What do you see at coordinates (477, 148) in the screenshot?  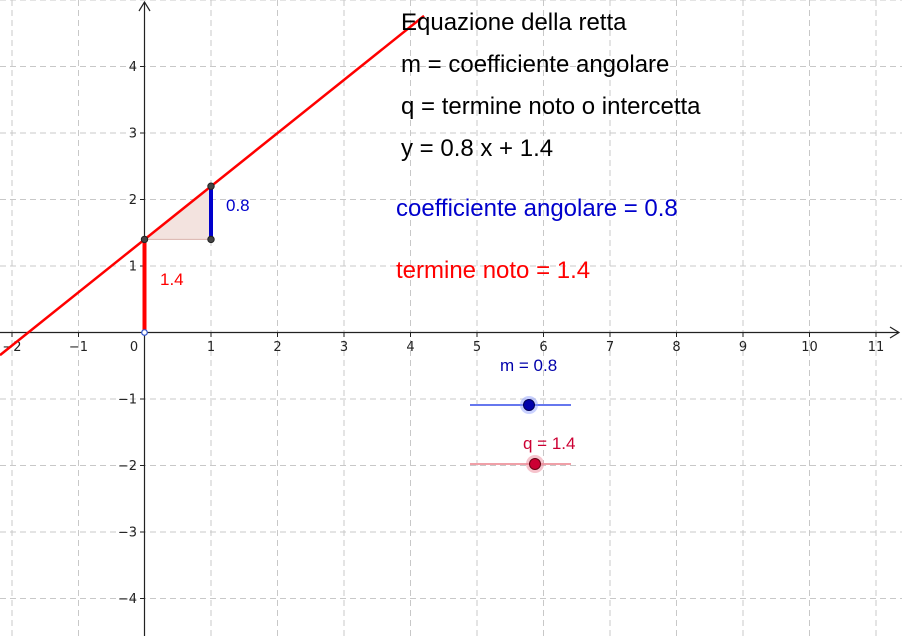 I see `equation-text: y = 0.8 x + 1.4` at bounding box center [477, 148].